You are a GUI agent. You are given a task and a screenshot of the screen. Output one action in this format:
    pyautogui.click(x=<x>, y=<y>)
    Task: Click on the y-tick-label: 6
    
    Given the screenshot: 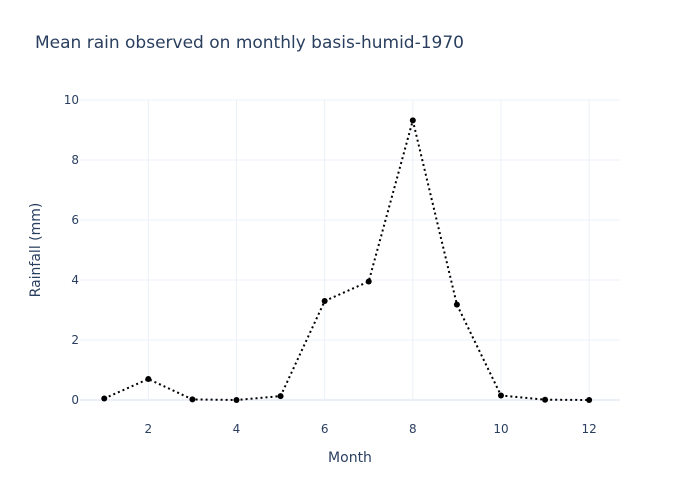 What is the action you would take?
    pyautogui.click(x=75, y=220)
    